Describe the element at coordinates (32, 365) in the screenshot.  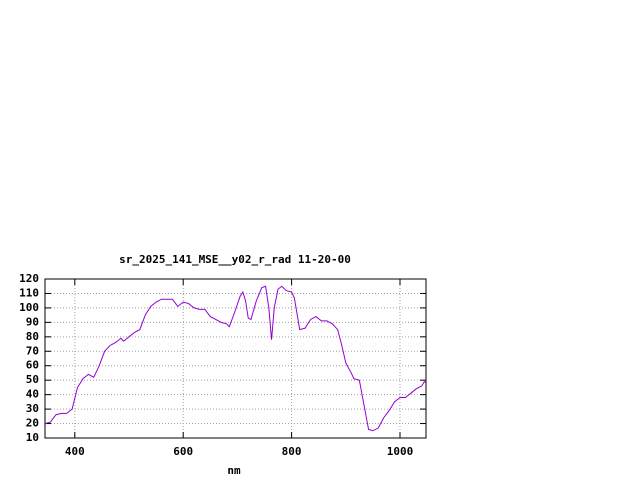
I see `y-tick-label: 60` at that location.